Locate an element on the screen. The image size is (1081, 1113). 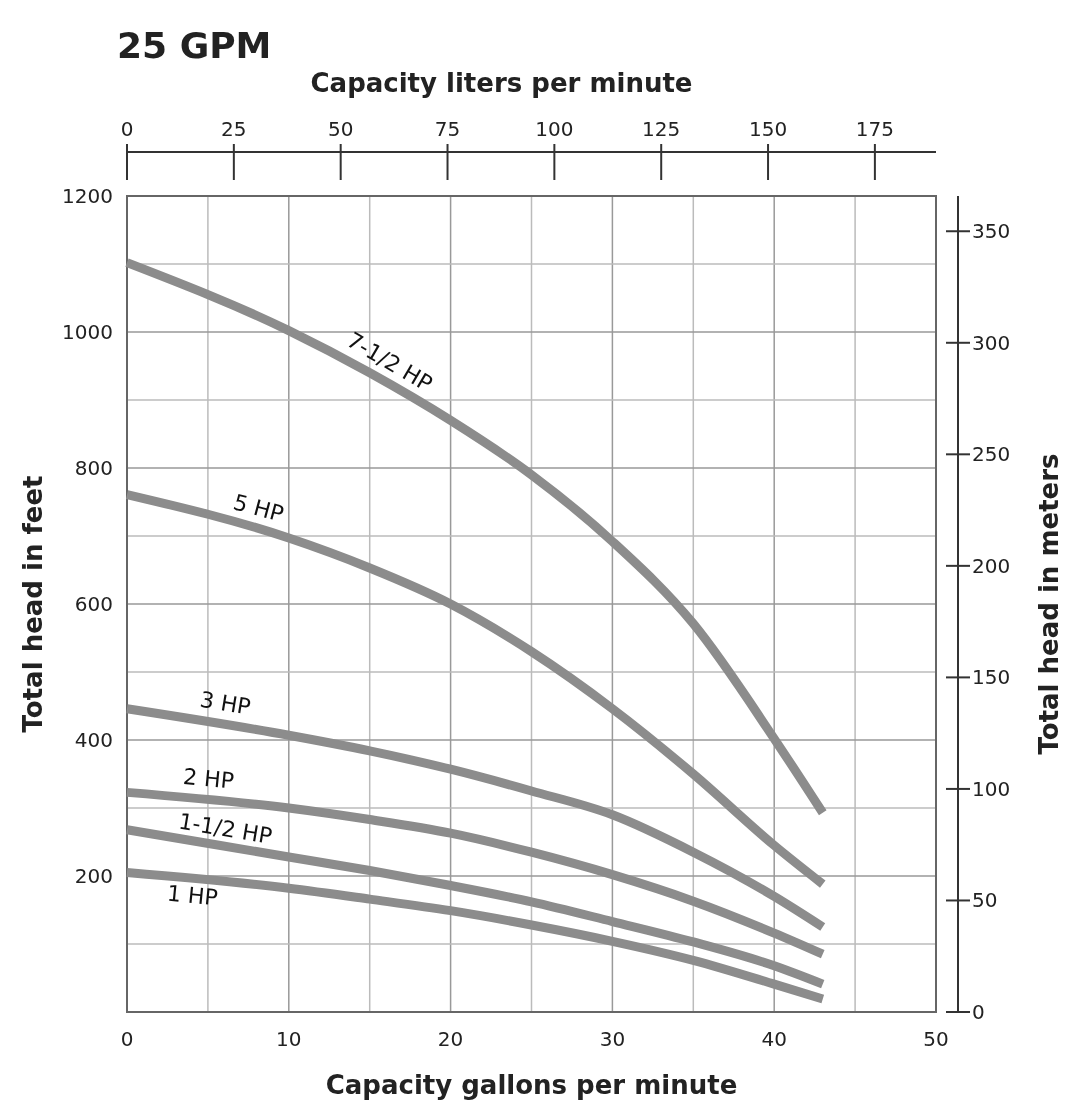
y2-tick-label: 100 is located at coordinates (991, 788).